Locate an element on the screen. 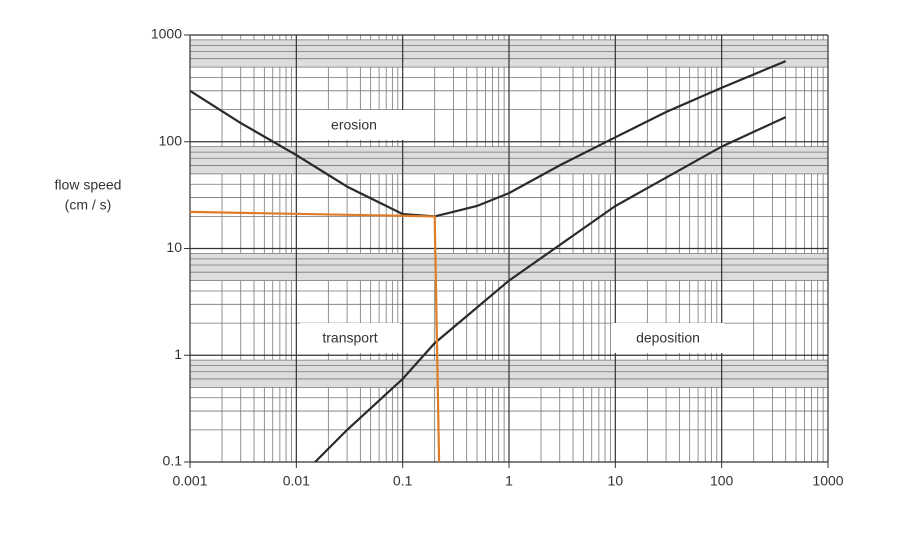 The height and width of the screenshot is (539, 897). y-tick-label: 1000 is located at coordinates (166, 34).